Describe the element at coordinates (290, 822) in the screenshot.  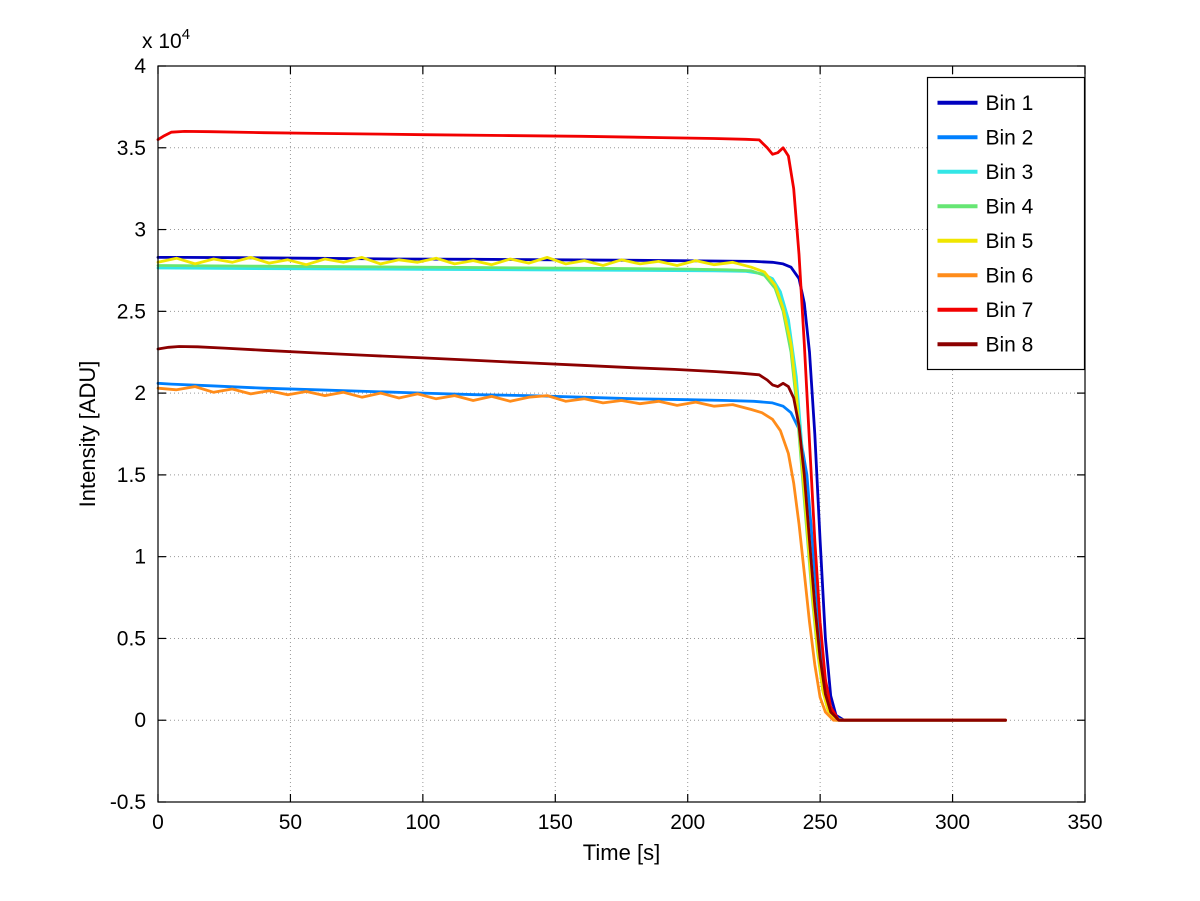
I see `x-tick-label: 50` at that location.